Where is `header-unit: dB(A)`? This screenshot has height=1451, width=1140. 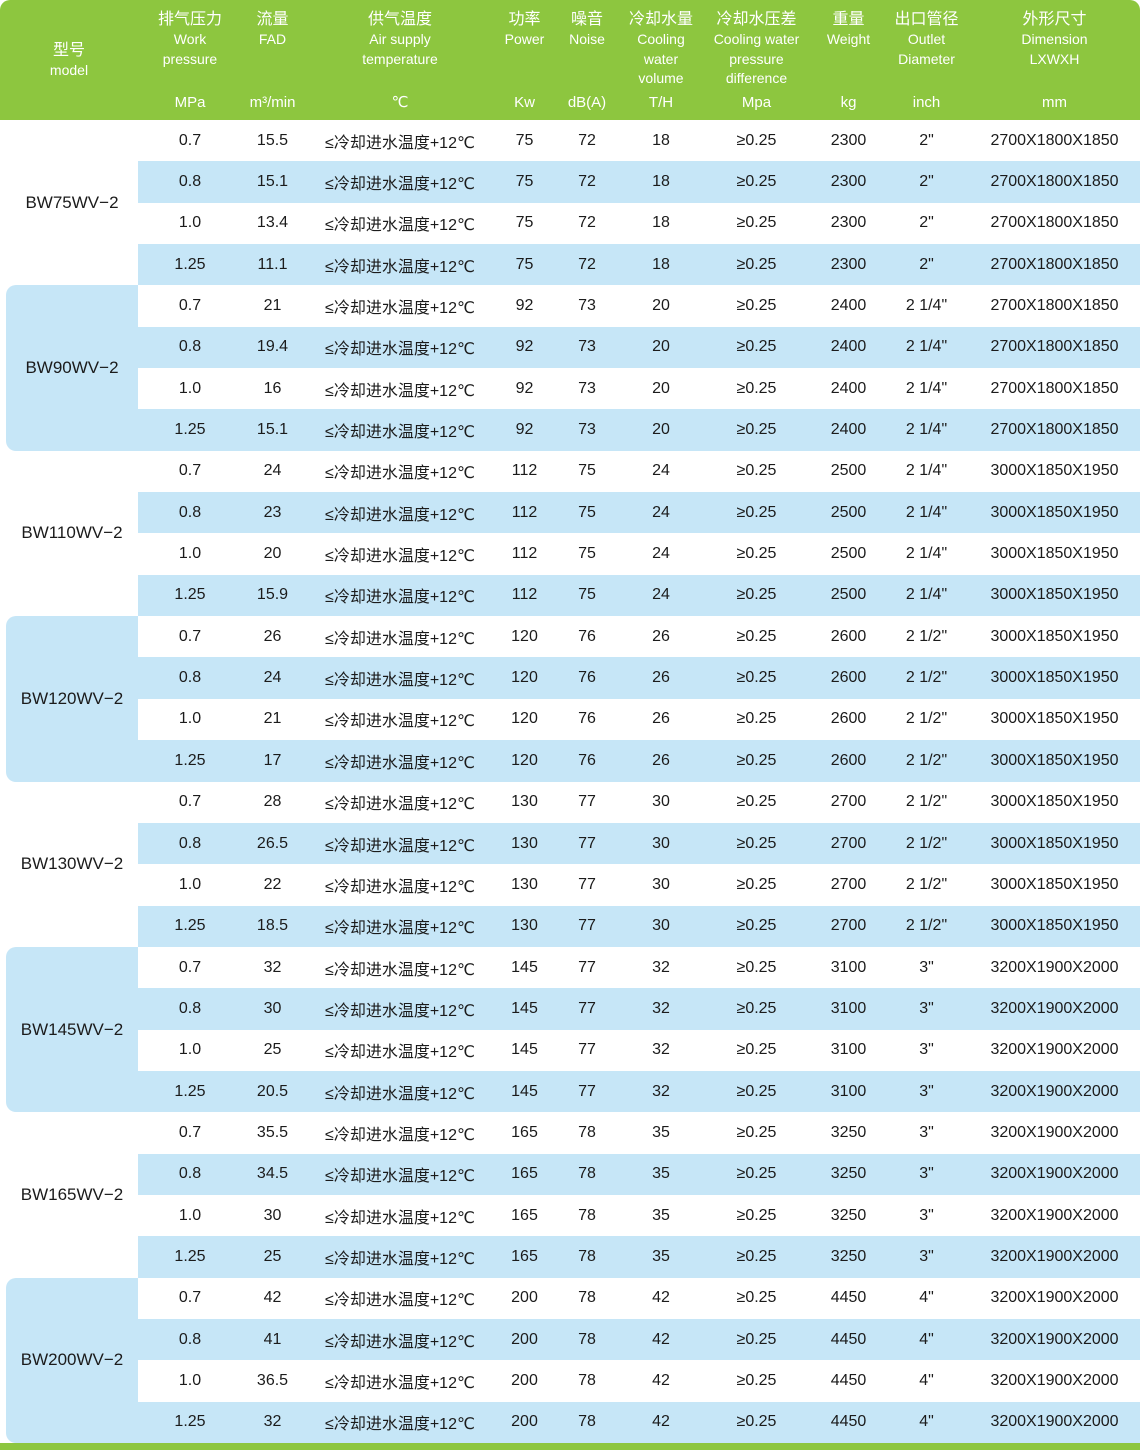 header-unit: dB(A) is located at coordinates (587, 102).